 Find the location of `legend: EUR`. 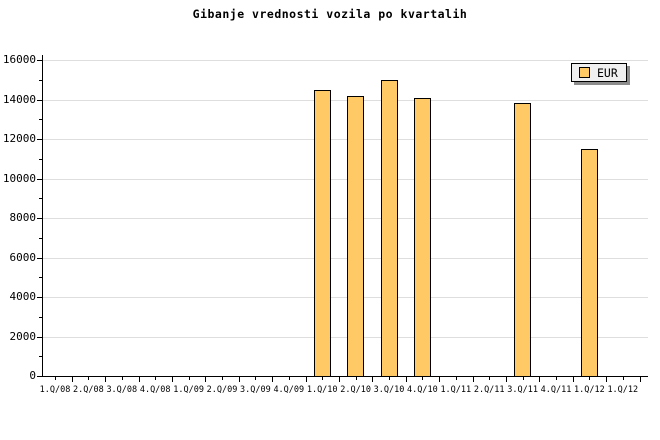

legend: EUR is located at coordinates (599, 72).